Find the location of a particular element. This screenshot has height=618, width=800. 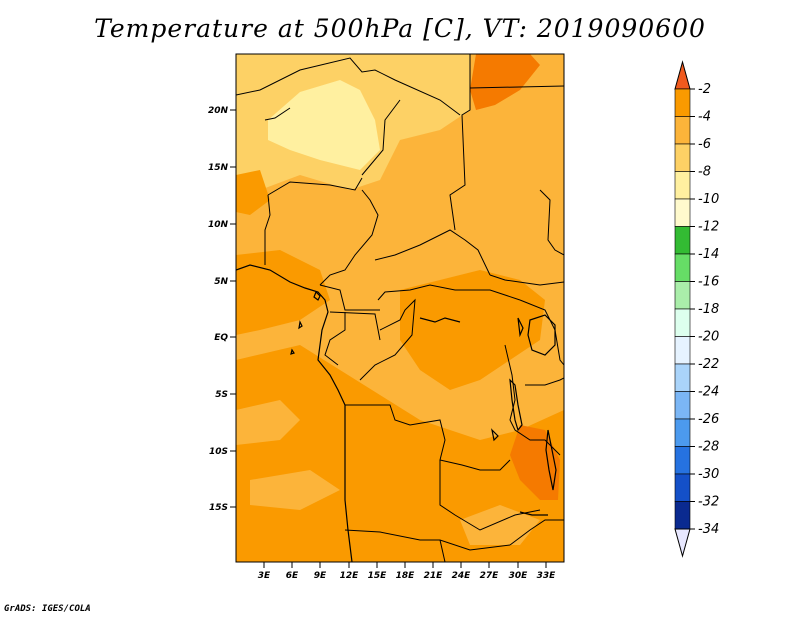

border-drc-east is located at coordinates (532, 400).